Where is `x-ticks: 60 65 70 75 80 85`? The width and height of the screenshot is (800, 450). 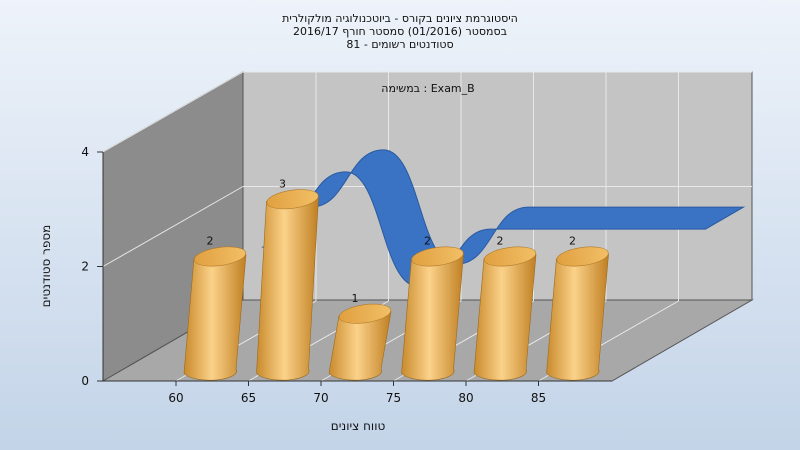
x-ticks: 60 65 70 75 80 85 is located at coordinates (357, 393).